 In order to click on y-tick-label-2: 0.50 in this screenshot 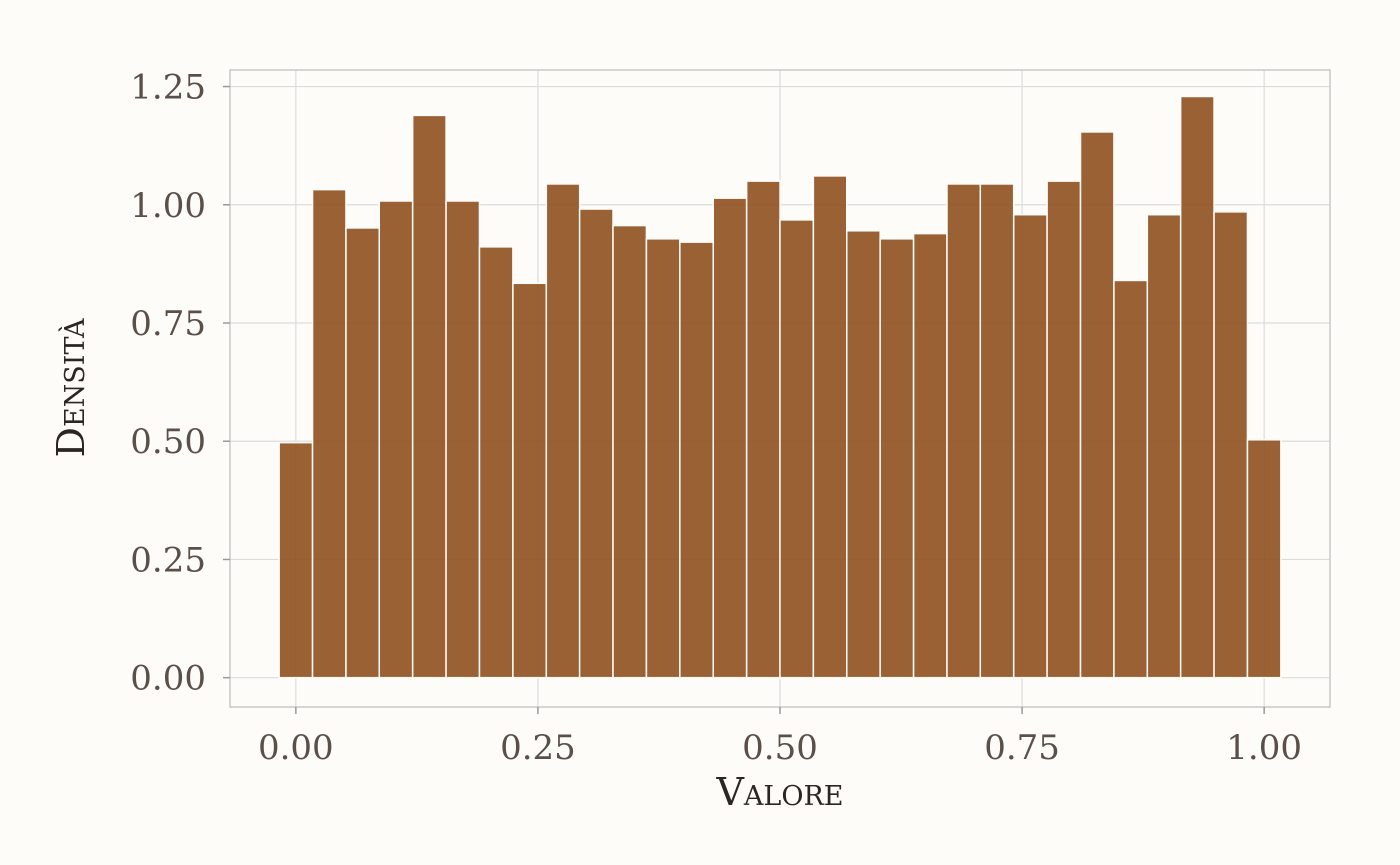, I will do `click(168, 442)`.